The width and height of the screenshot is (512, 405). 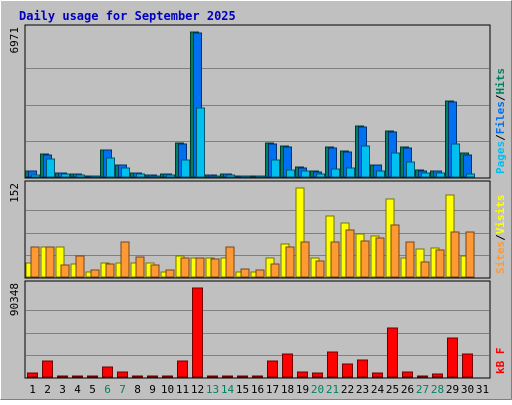 I want to click on legend-entry-visits: Visits, so click(x=500, y=215).